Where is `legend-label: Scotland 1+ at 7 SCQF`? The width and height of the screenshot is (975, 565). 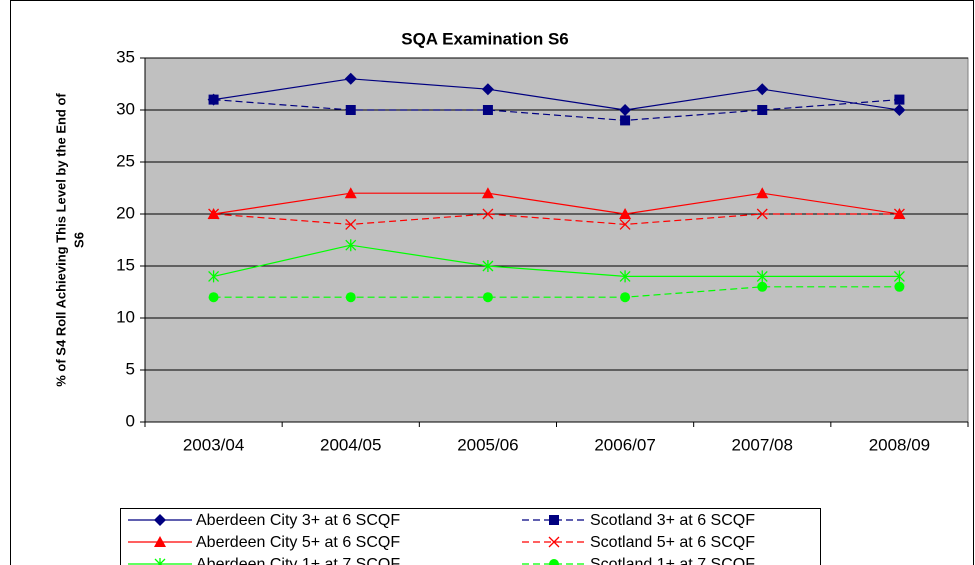 legend-label: Scotland 1+ at 7 SCQF is located at coordinates (672, 560).